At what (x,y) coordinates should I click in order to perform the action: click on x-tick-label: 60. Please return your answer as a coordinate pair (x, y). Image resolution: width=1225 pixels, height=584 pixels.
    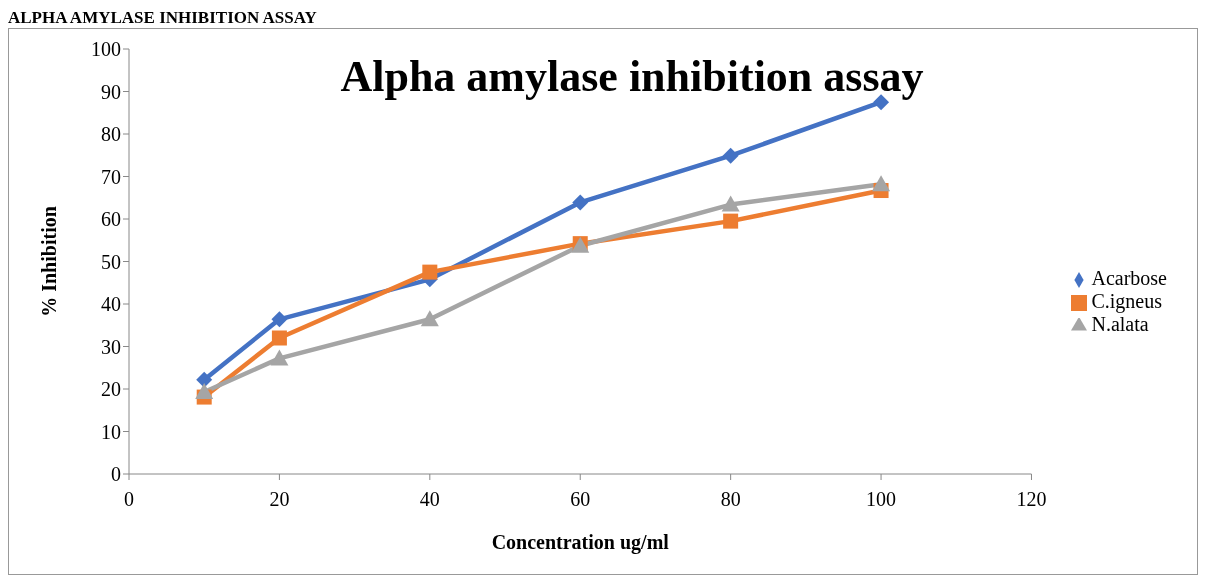
    Looking at the image, I should click on (580, 499).